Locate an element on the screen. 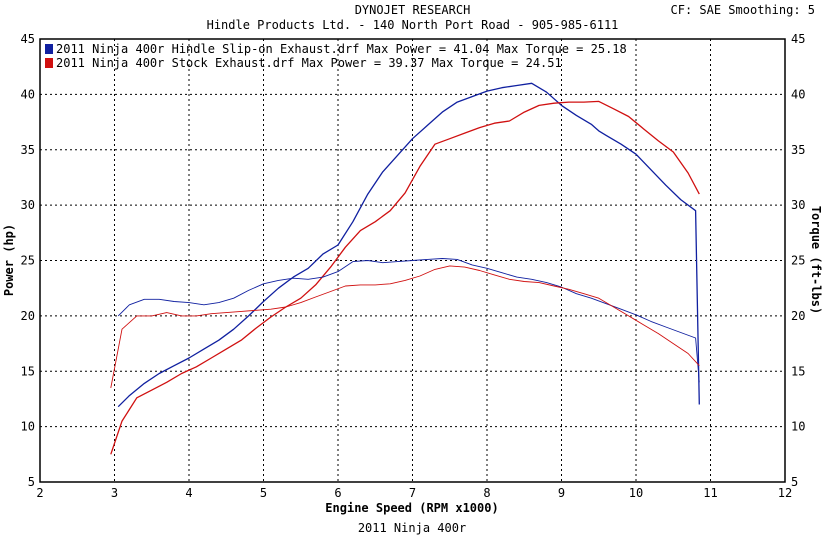 Image resolution: width=825 pixels, height=536 pixels. y-tick-label-right: 25 is located at coordinates (798, 261).